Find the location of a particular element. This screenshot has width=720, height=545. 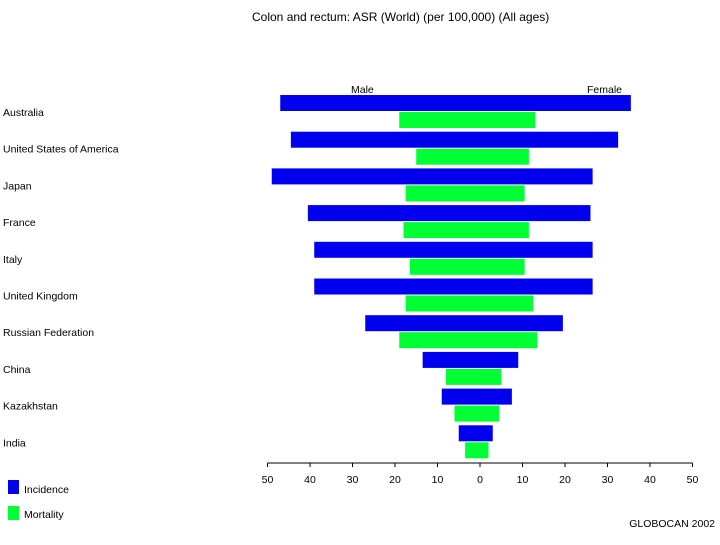

country-label: Italy is located at coordinates (13, 260).